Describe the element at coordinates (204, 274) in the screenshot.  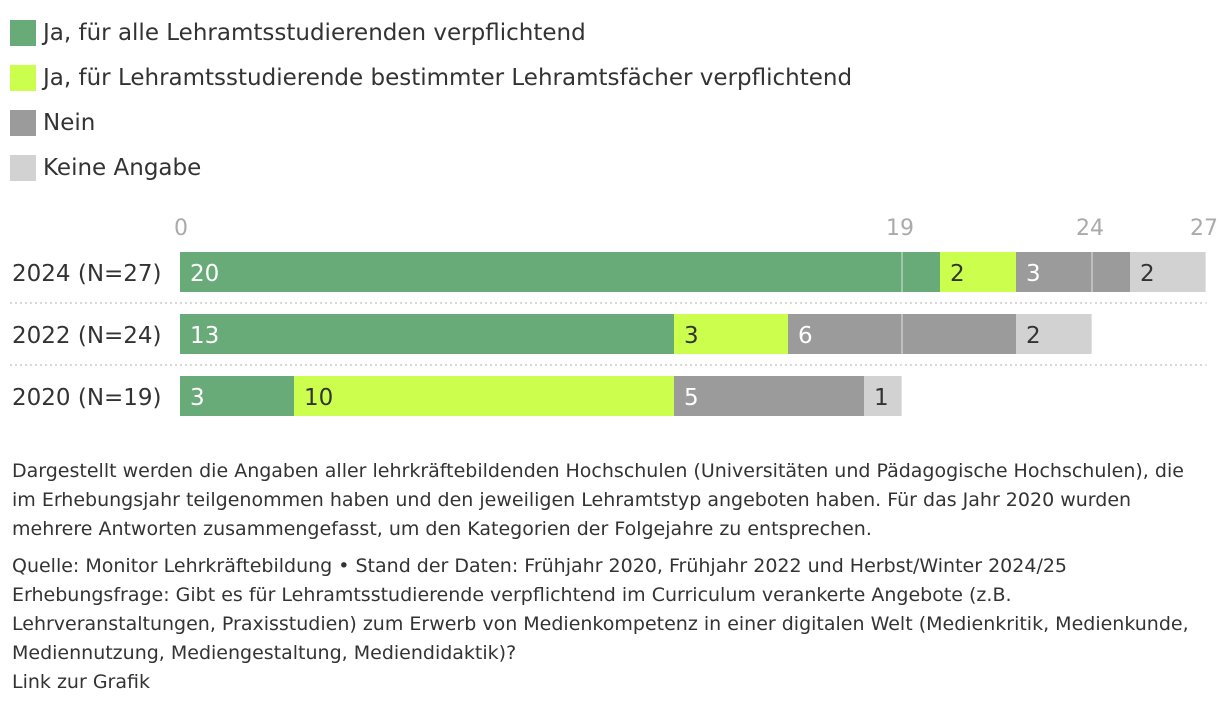
I see `data-label: 20` at that location.